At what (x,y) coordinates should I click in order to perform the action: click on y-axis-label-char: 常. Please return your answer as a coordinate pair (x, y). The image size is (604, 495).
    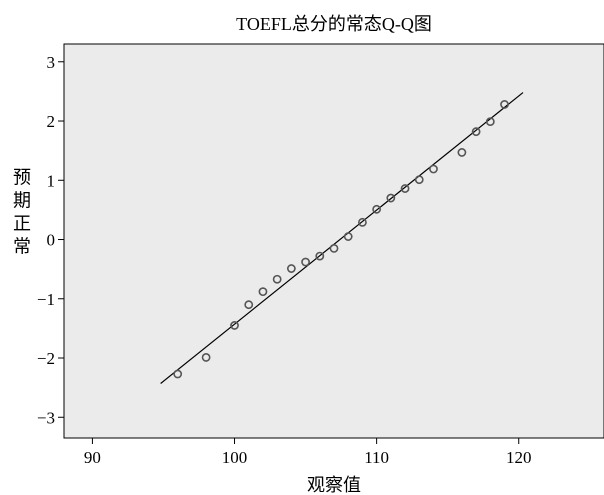
    Looking at the image, I should click on (22, 247).